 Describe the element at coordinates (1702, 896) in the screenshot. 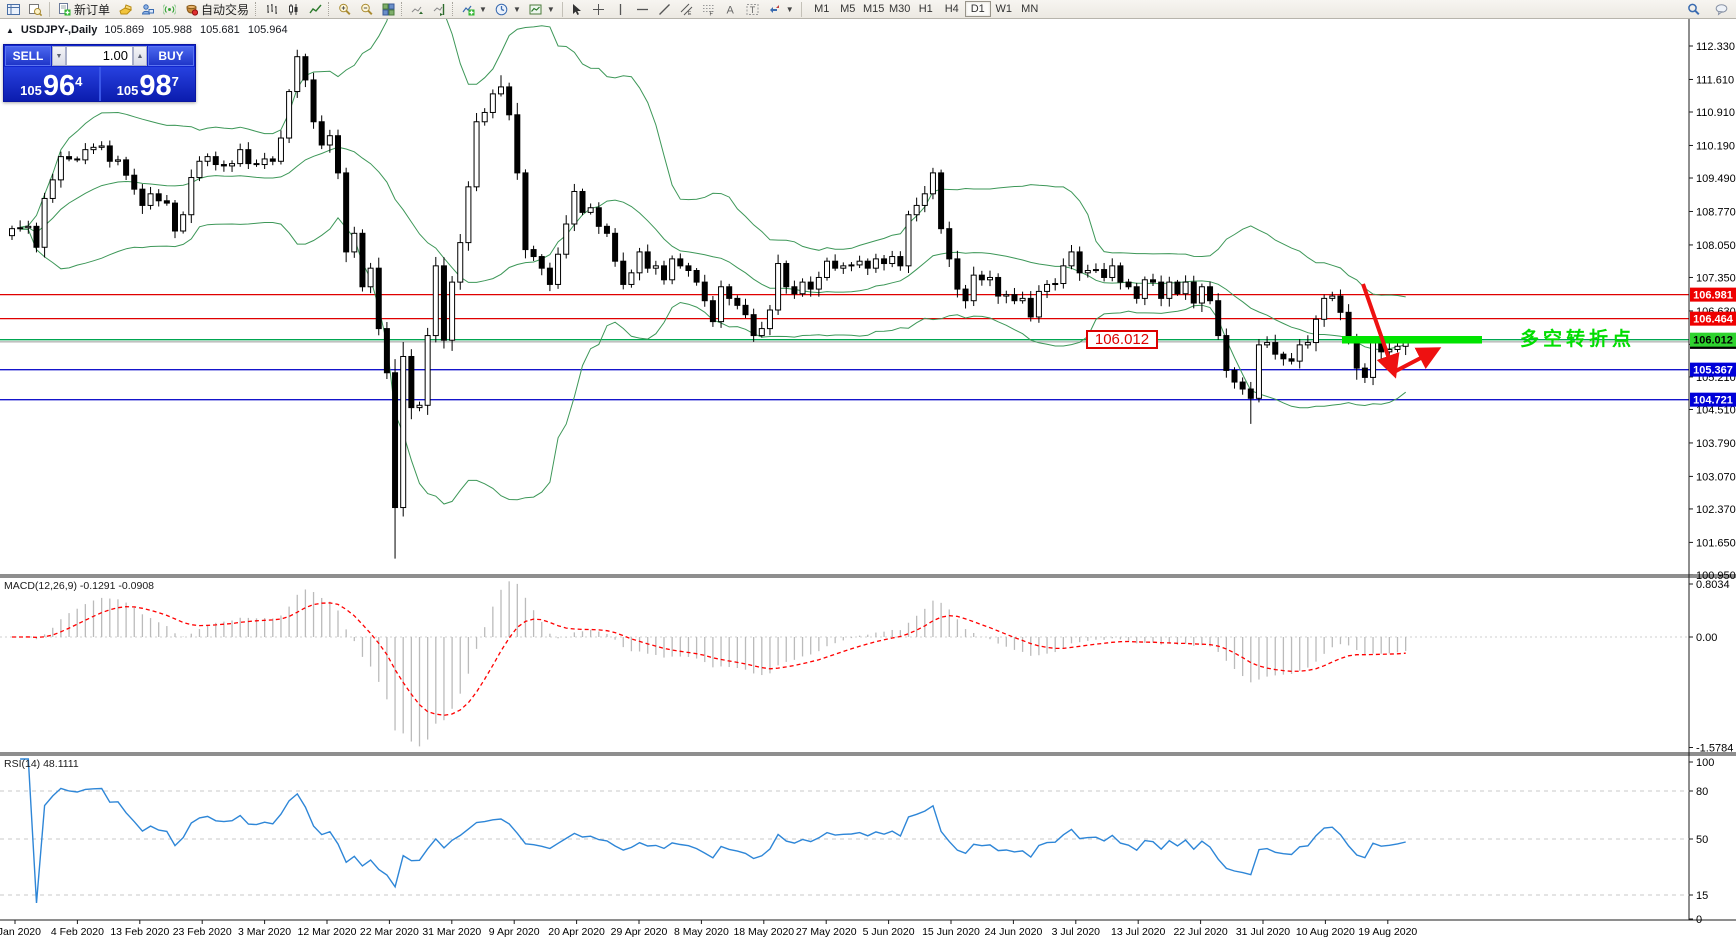

I see `rsi-tick-label: 15` at that location.